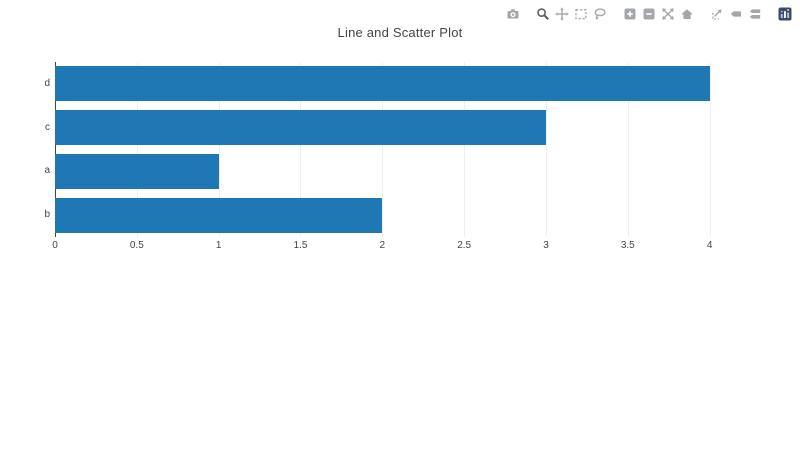 Image resolution: width=800 pixels, height=450 pixels. Describe the element at coordinates (55, 245) in the screenshot. I see `x-tick-label: 0` at that location.